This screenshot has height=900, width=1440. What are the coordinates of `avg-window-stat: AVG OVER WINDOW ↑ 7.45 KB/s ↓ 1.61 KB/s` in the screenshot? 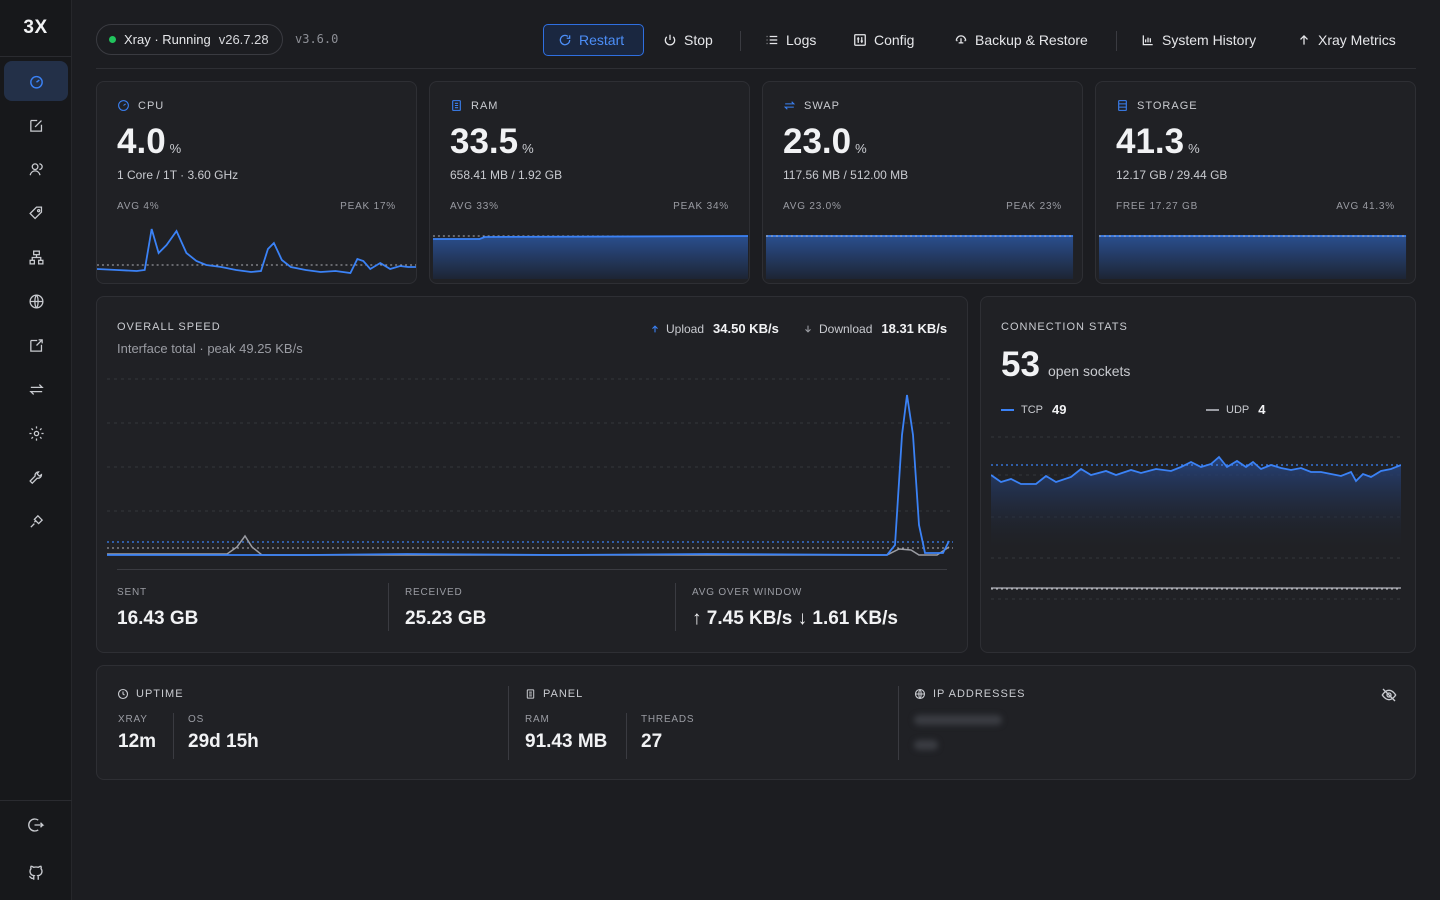 It's located at (795, 608).